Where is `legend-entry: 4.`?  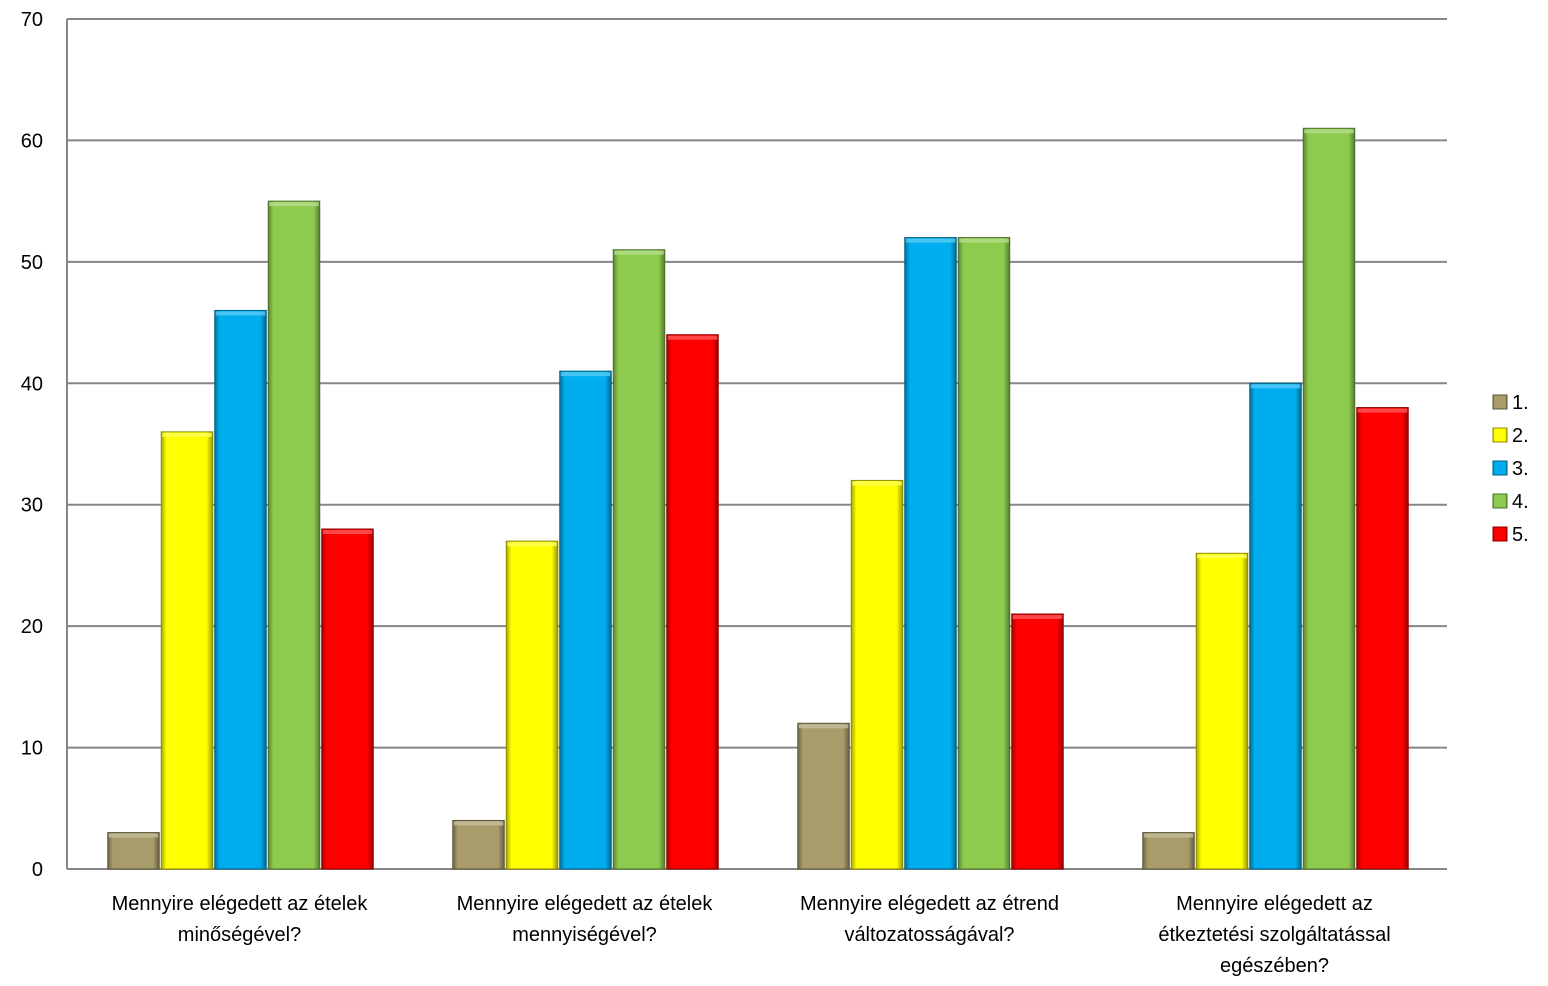 legend-entry: 4. is located at coordinates (1510, 502).